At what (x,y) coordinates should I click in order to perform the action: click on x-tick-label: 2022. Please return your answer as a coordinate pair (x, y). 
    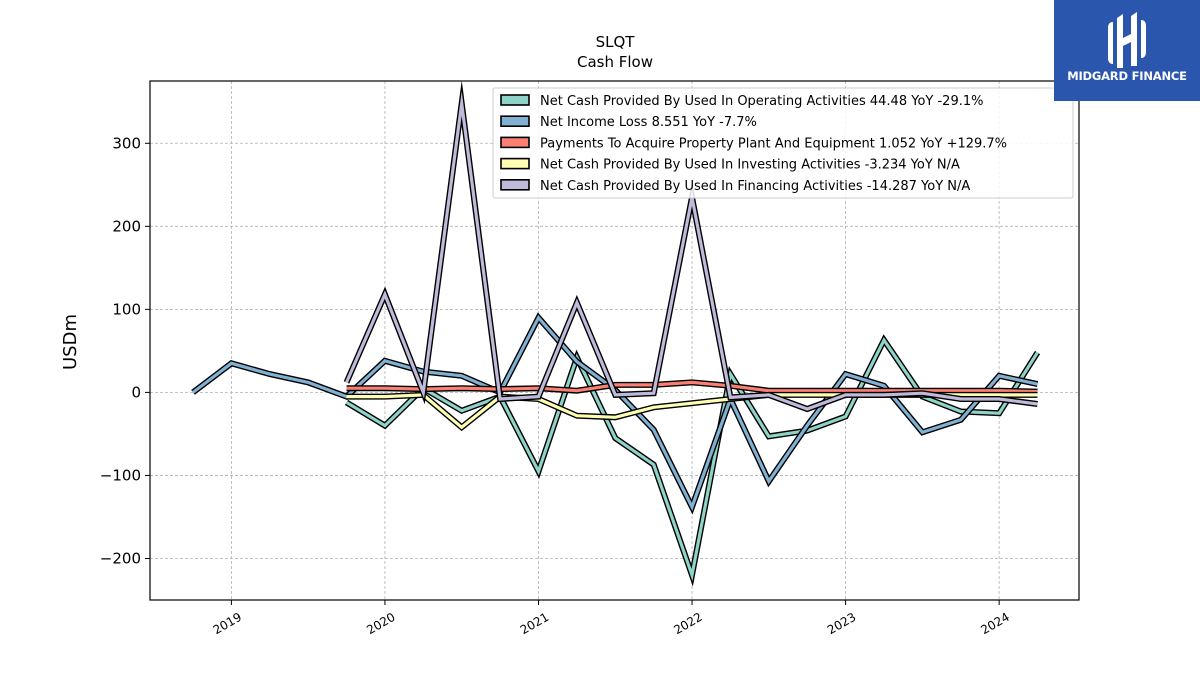
    Looking at the image, I should click on (687, 623).